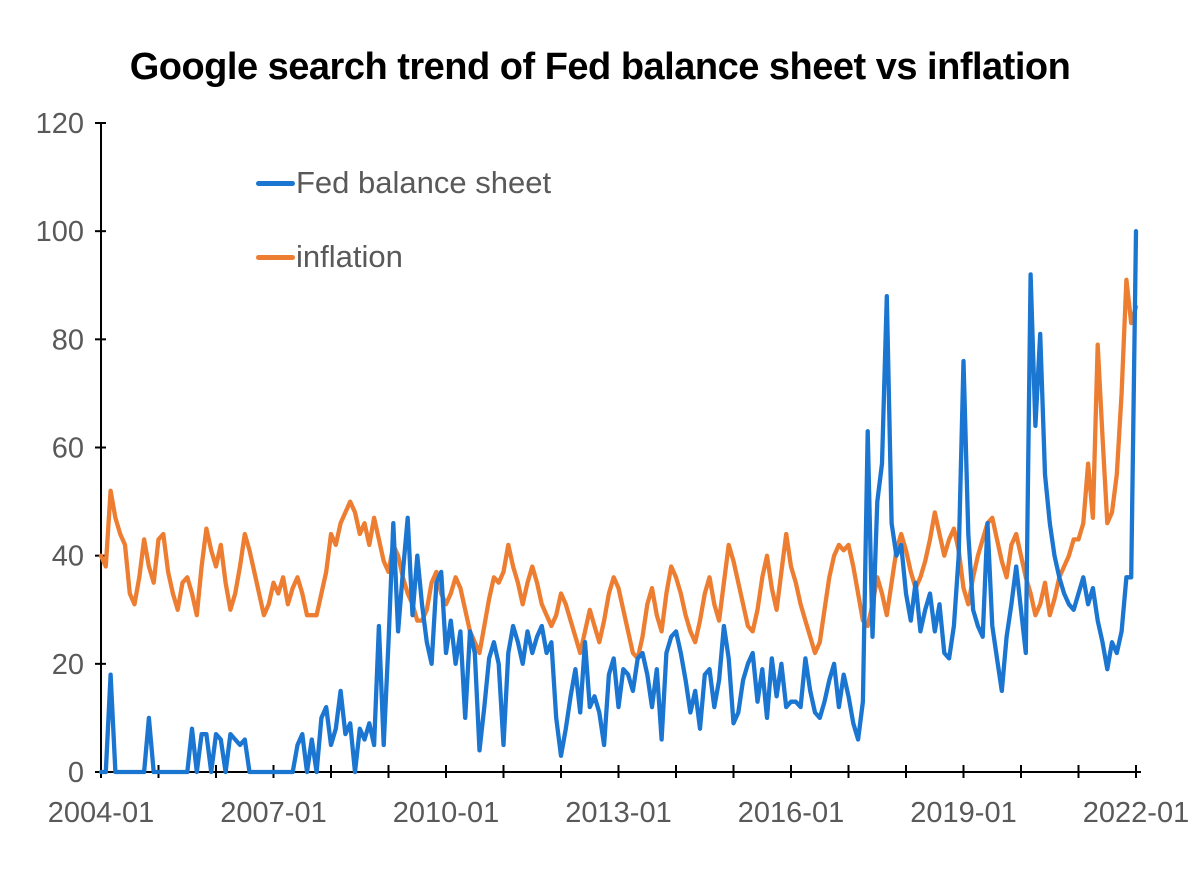  Describe the element at coordinates (1136, 813) in the screenshot. I see `x-tick-label: 2022-01` at that location.